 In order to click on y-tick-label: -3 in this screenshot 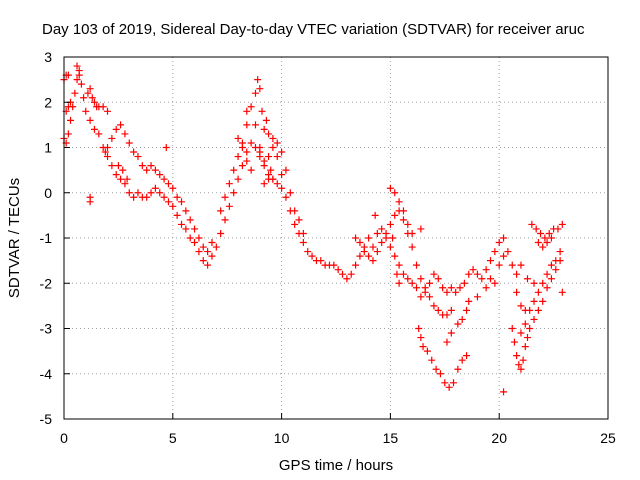, I will do `click(46, 329)`.